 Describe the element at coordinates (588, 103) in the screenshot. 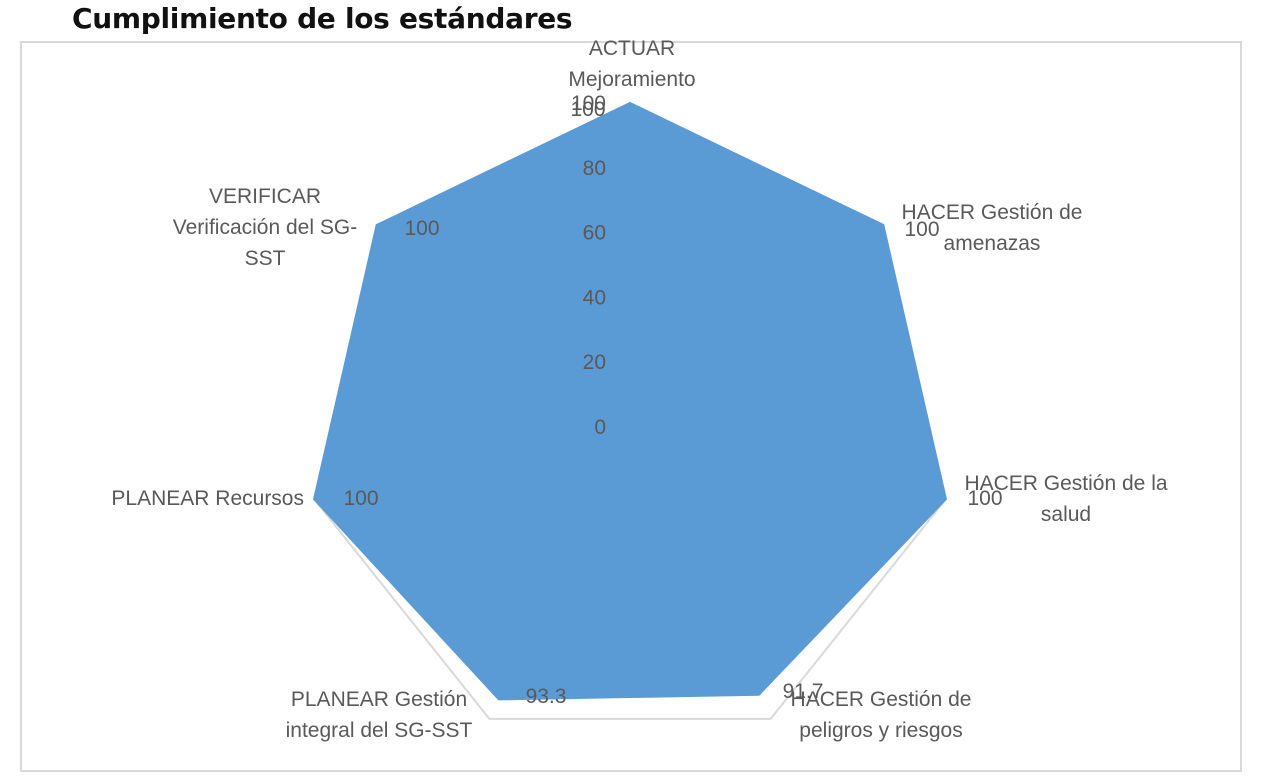

I see `radial-tick-label: 100` at that location.